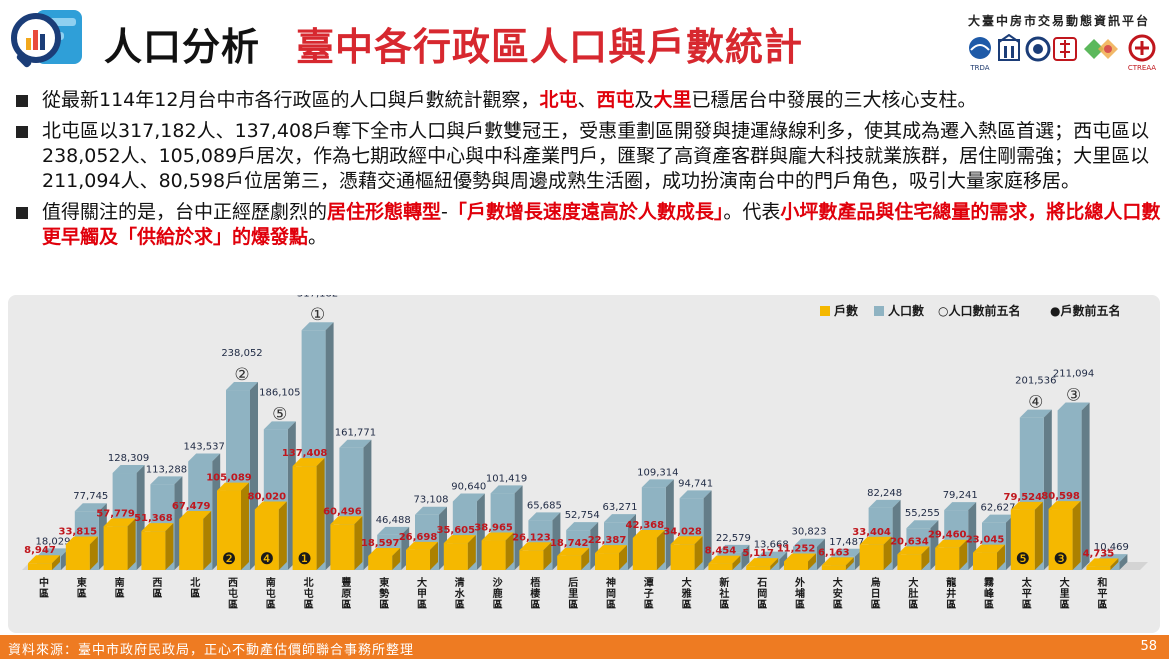  I want to click on households-data-label: 33,815, so click(78, 531).